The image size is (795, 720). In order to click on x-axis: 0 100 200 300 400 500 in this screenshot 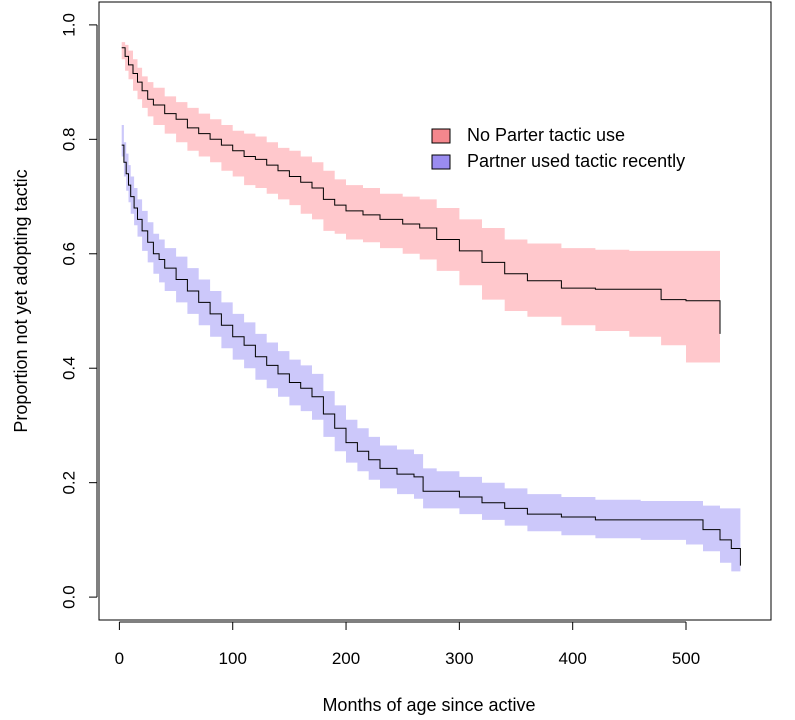, I will do `click(407, 644)`.